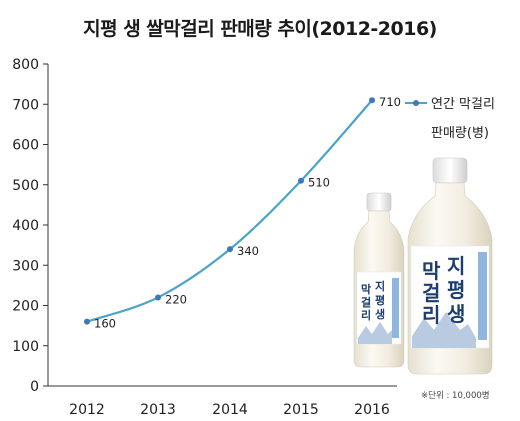  What do you see at coordinates (25, 105) in the screenshot?
I see `y-tick-label: 700` at bounding box center [25, 105].